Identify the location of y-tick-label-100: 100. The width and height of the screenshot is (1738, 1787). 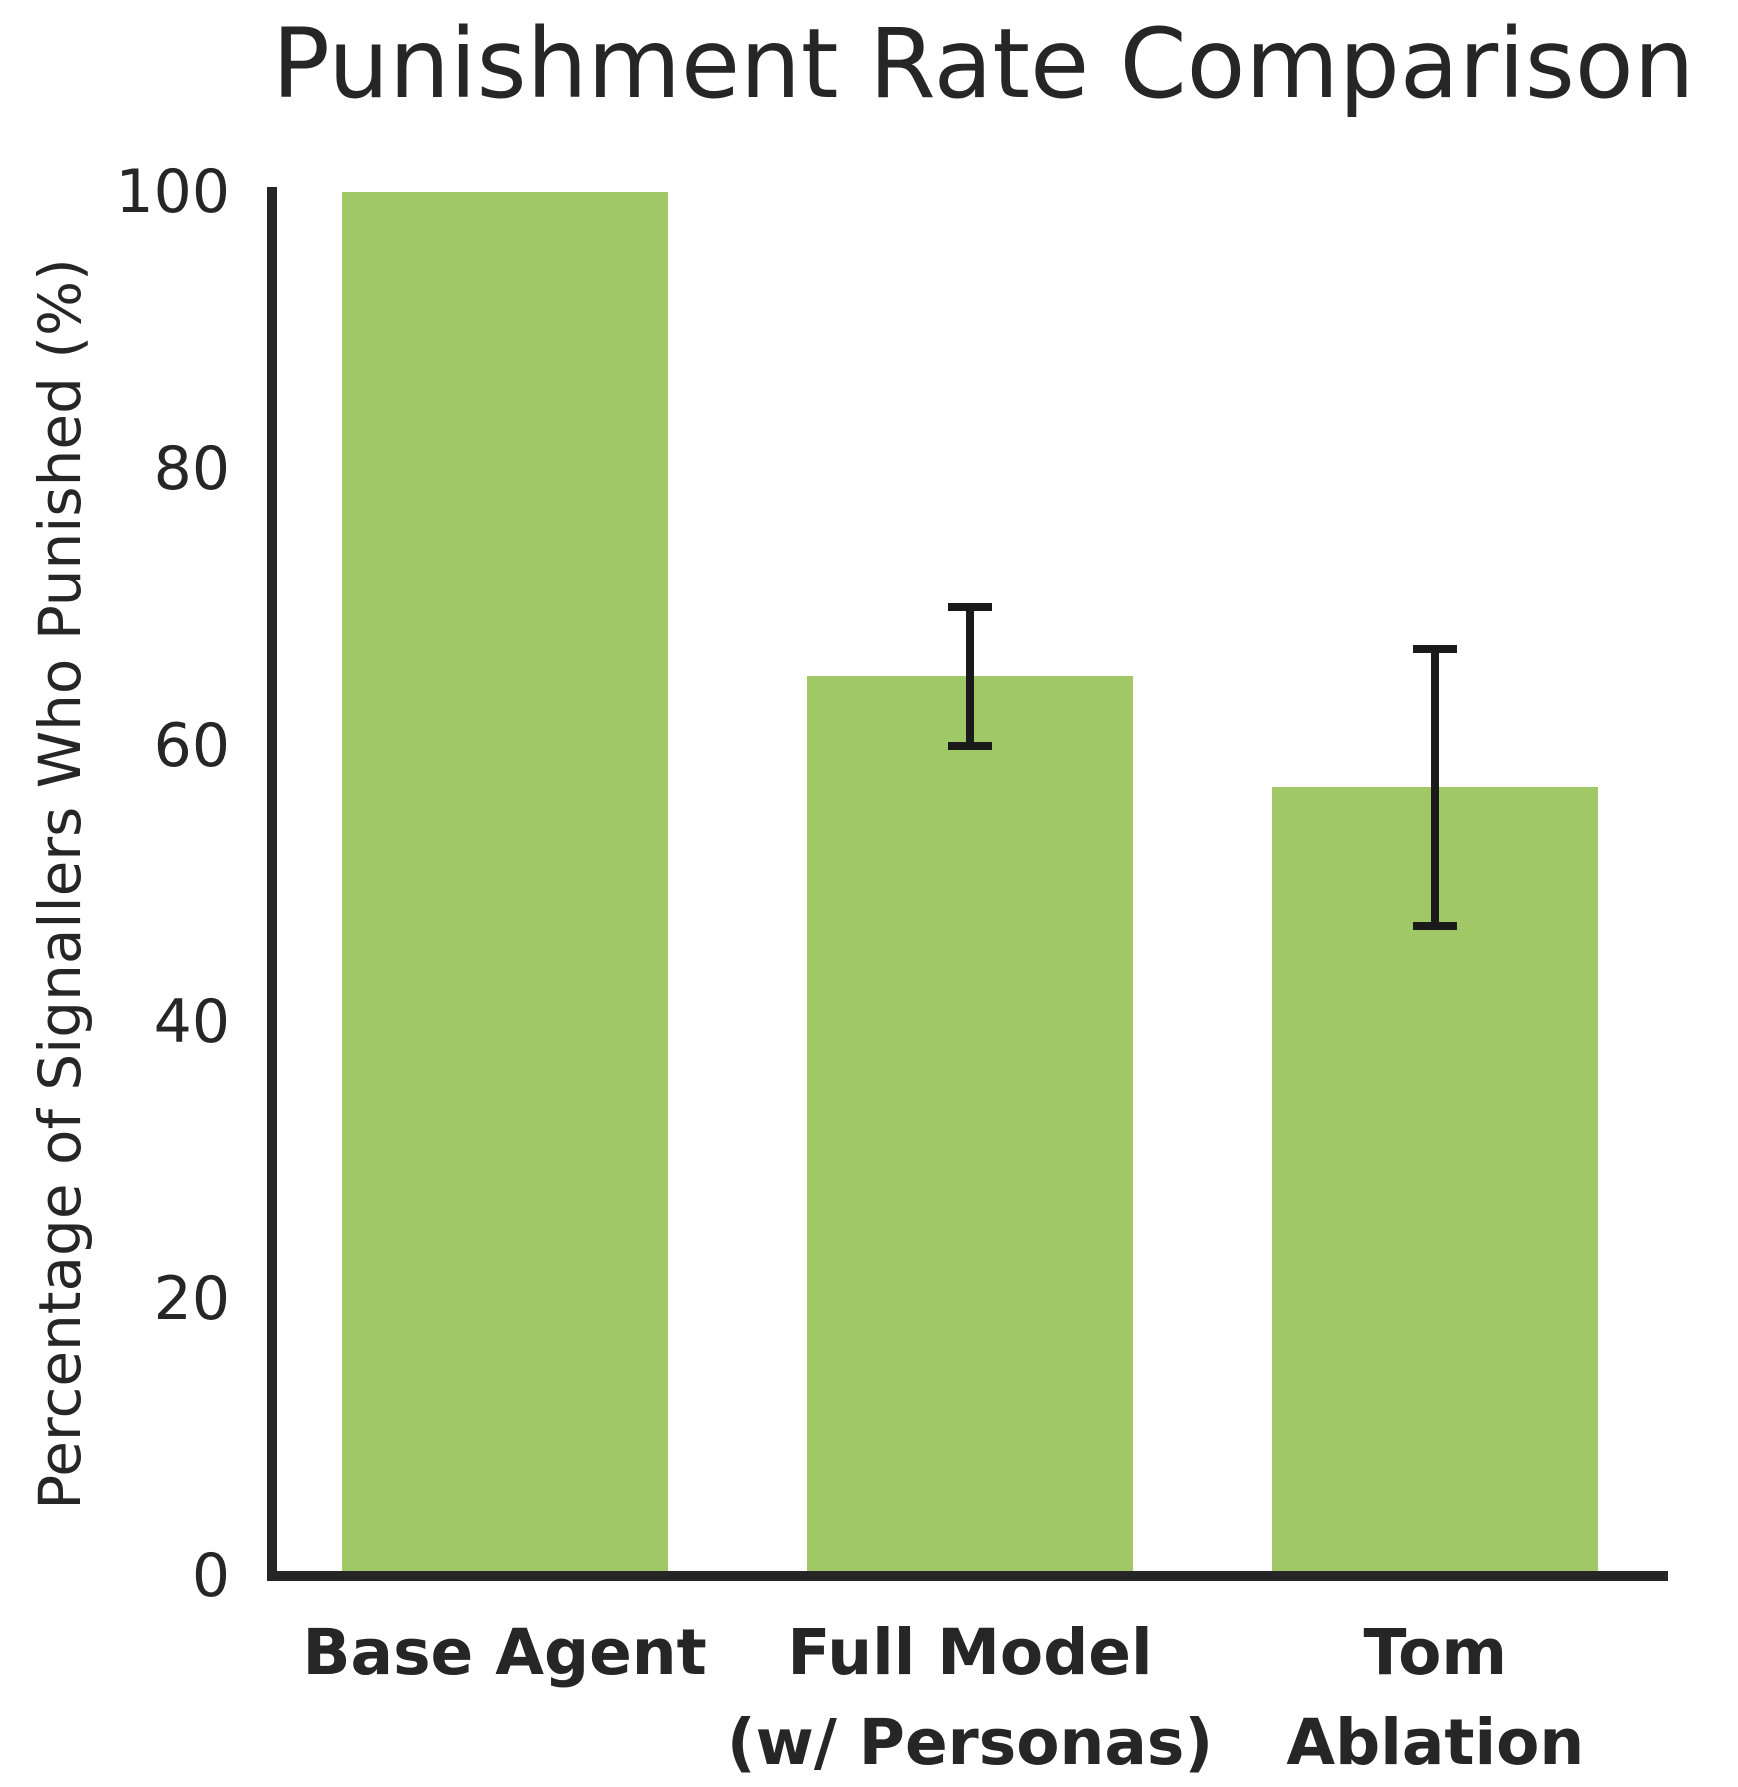
(172, 192).